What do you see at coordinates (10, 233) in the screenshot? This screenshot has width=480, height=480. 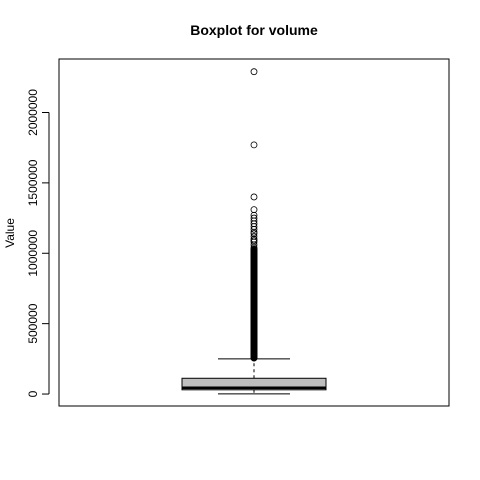 I see `y-axis-label: Value` at bounding box center [10, 233].